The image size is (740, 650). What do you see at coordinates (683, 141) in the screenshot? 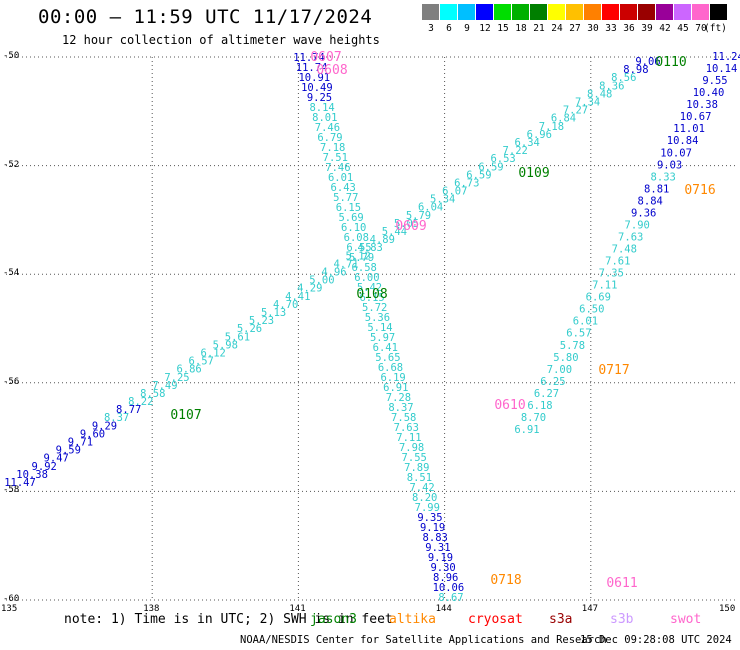
I see `wave-height-value: 10.84` at bounding box center [683, 141].